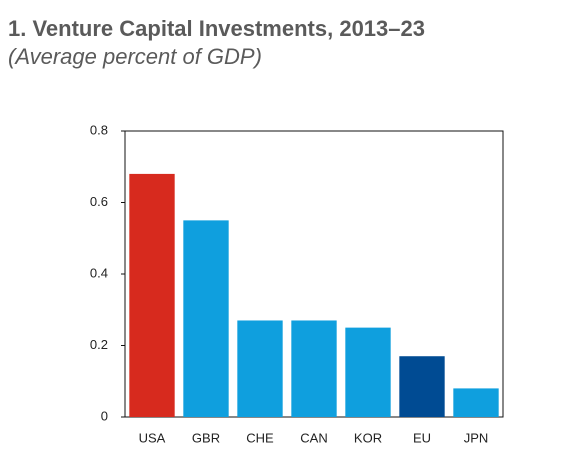 The width and height of the screenshot is (566, 474). What do you see at coordinates (135, 56) in the screenshot?
I see `chart-subtitle: (Average percent of GDP)` at bounding box center [135, 56].